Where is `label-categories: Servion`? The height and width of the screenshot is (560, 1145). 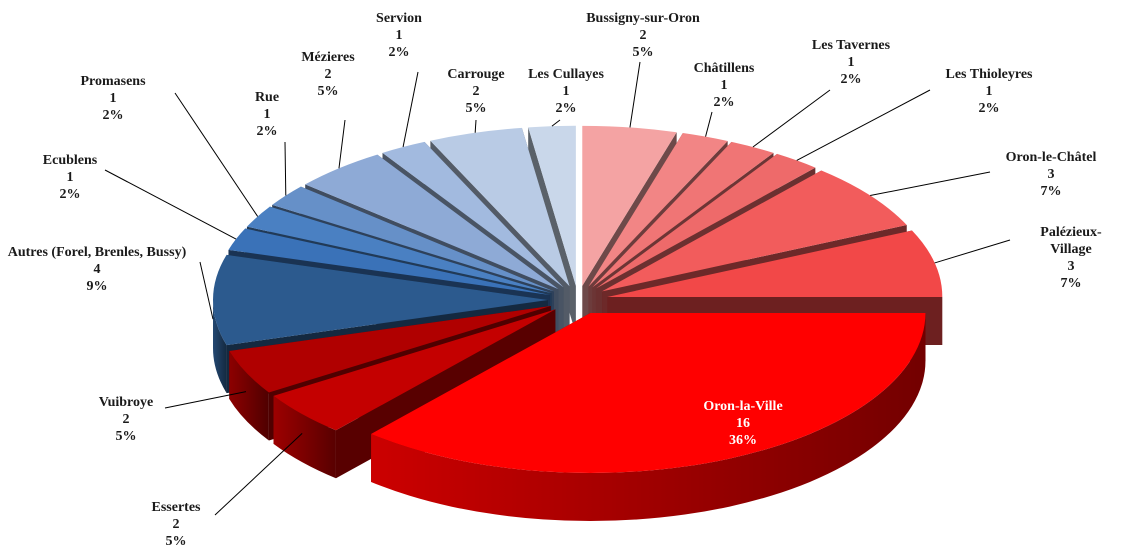 label-categories: Servion is located at coordinates (399, 18).